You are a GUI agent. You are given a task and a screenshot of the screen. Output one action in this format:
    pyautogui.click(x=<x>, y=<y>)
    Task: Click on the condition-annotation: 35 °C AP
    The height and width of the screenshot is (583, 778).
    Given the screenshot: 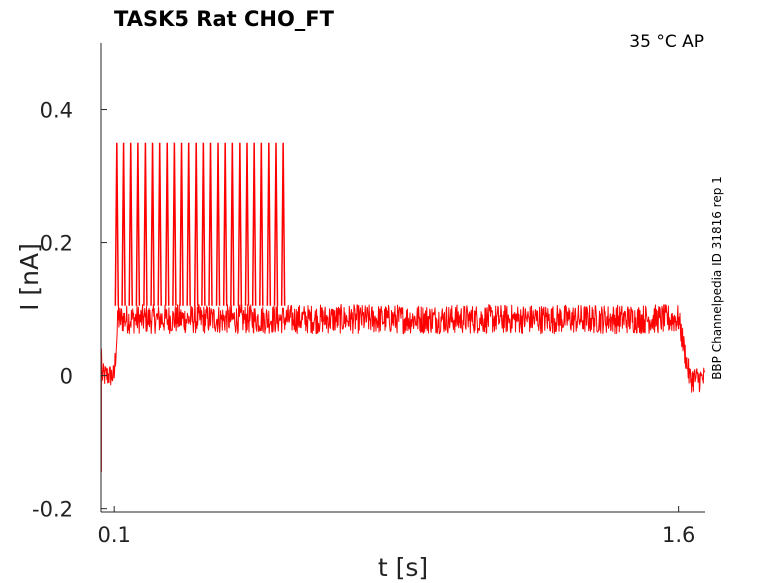 What is the action you would take?
    pyautogui.click(x=666, y=42)
    